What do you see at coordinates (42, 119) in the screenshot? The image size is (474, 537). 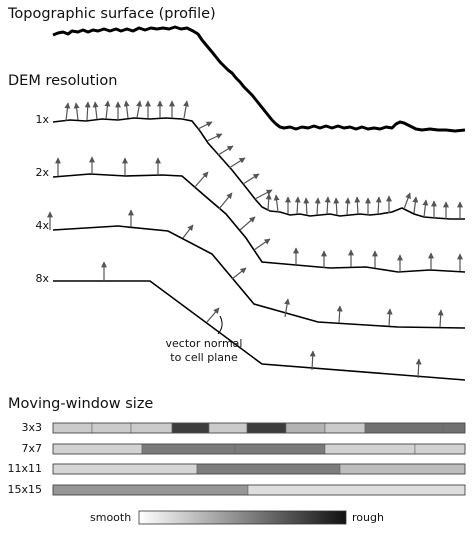 I see `resolution-label-1x: 1x` at bounding box center [42, 119].